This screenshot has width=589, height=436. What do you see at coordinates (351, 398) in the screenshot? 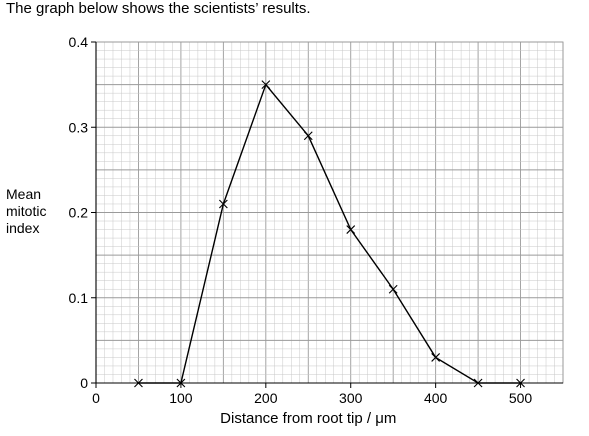
I see `x-tick-label: 300` at bounding box center [351, 398].